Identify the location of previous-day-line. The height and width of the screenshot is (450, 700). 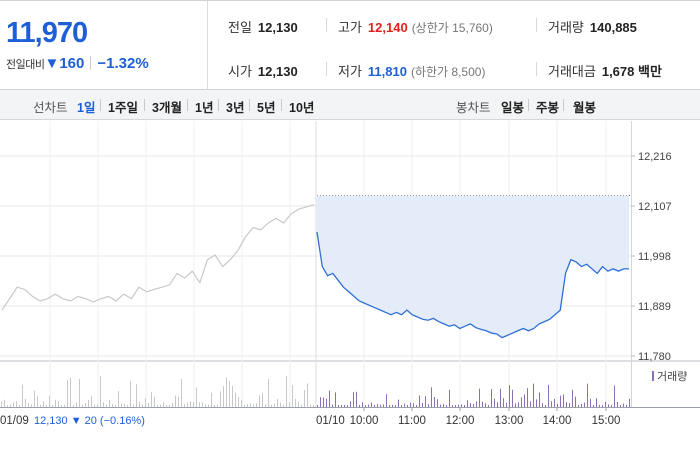
(158, 257).